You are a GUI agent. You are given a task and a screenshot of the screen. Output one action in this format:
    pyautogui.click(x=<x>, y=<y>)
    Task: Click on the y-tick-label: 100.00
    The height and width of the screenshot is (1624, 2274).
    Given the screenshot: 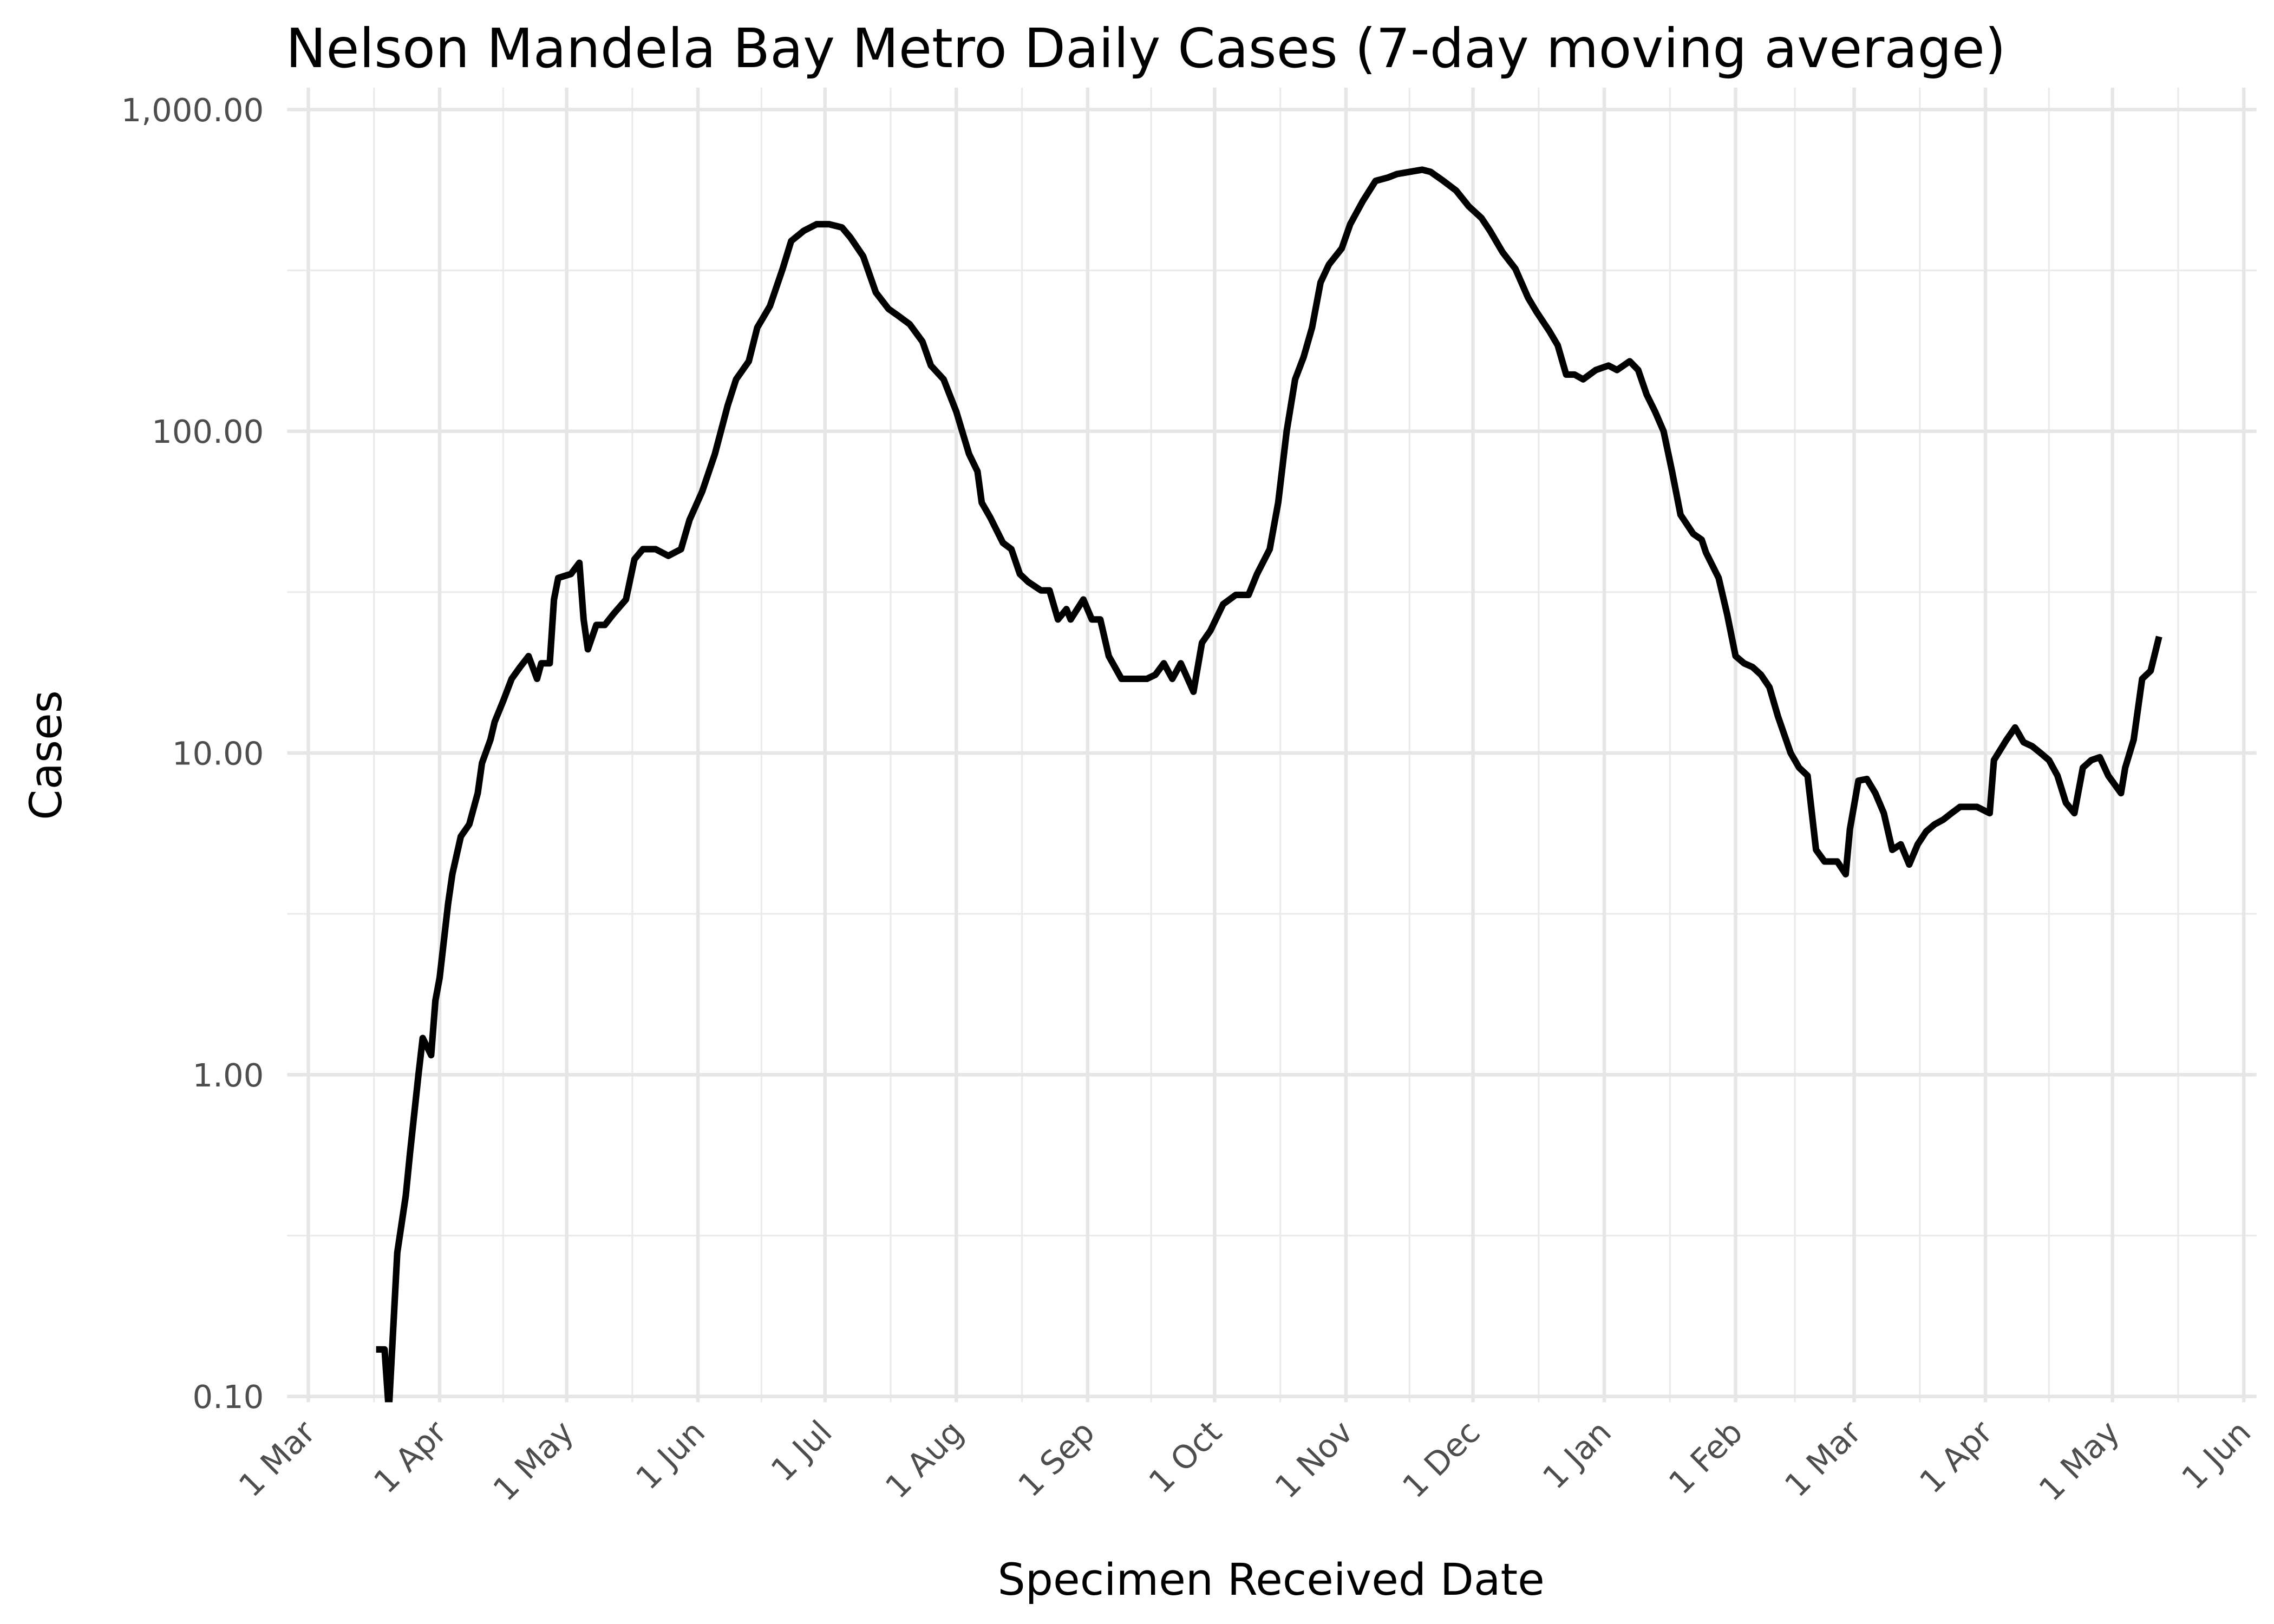 What is the action you would take?
    pyautogui.click(x=208, y=431)
    